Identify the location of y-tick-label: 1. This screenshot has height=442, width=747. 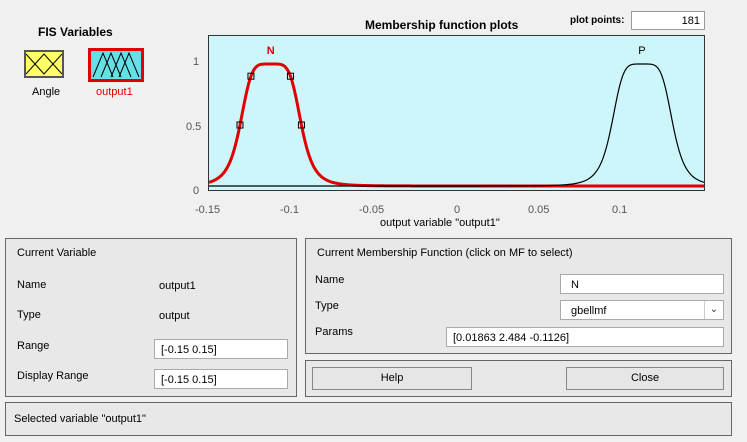
(196, 62).